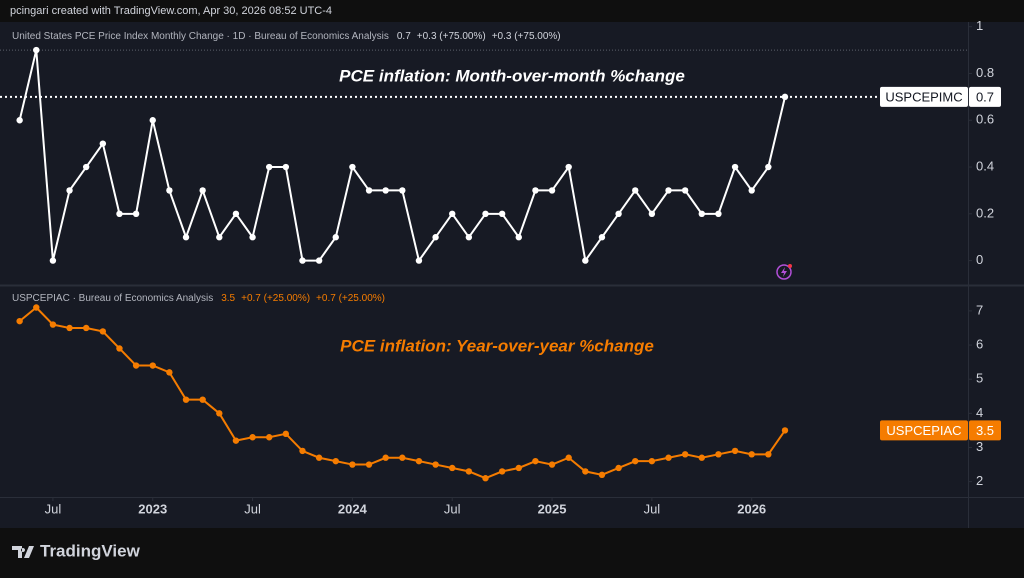  What do you see at coordinates (979, 259) in the screenshot?
I see `y-tick-label: 0` at bounding box center [979, 259].